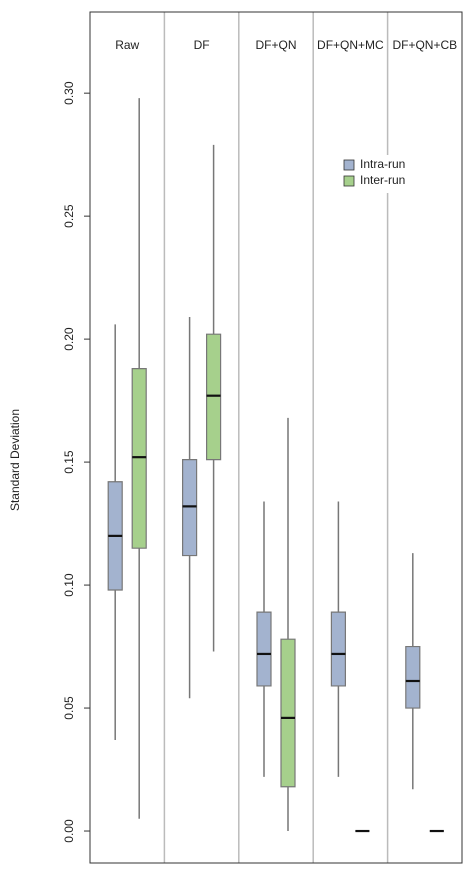 The width and height of the screenshot is (474, 873). I want to click on y-axis-label: Standard Deviation, so click(15, 460).